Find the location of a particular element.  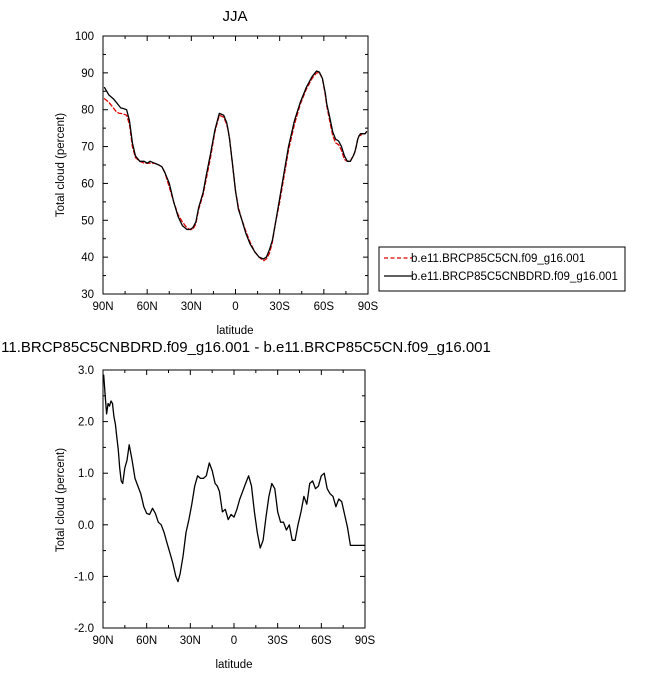

top-y-axis-label: Total cloud (percent) is located at coordinates (61, 165).